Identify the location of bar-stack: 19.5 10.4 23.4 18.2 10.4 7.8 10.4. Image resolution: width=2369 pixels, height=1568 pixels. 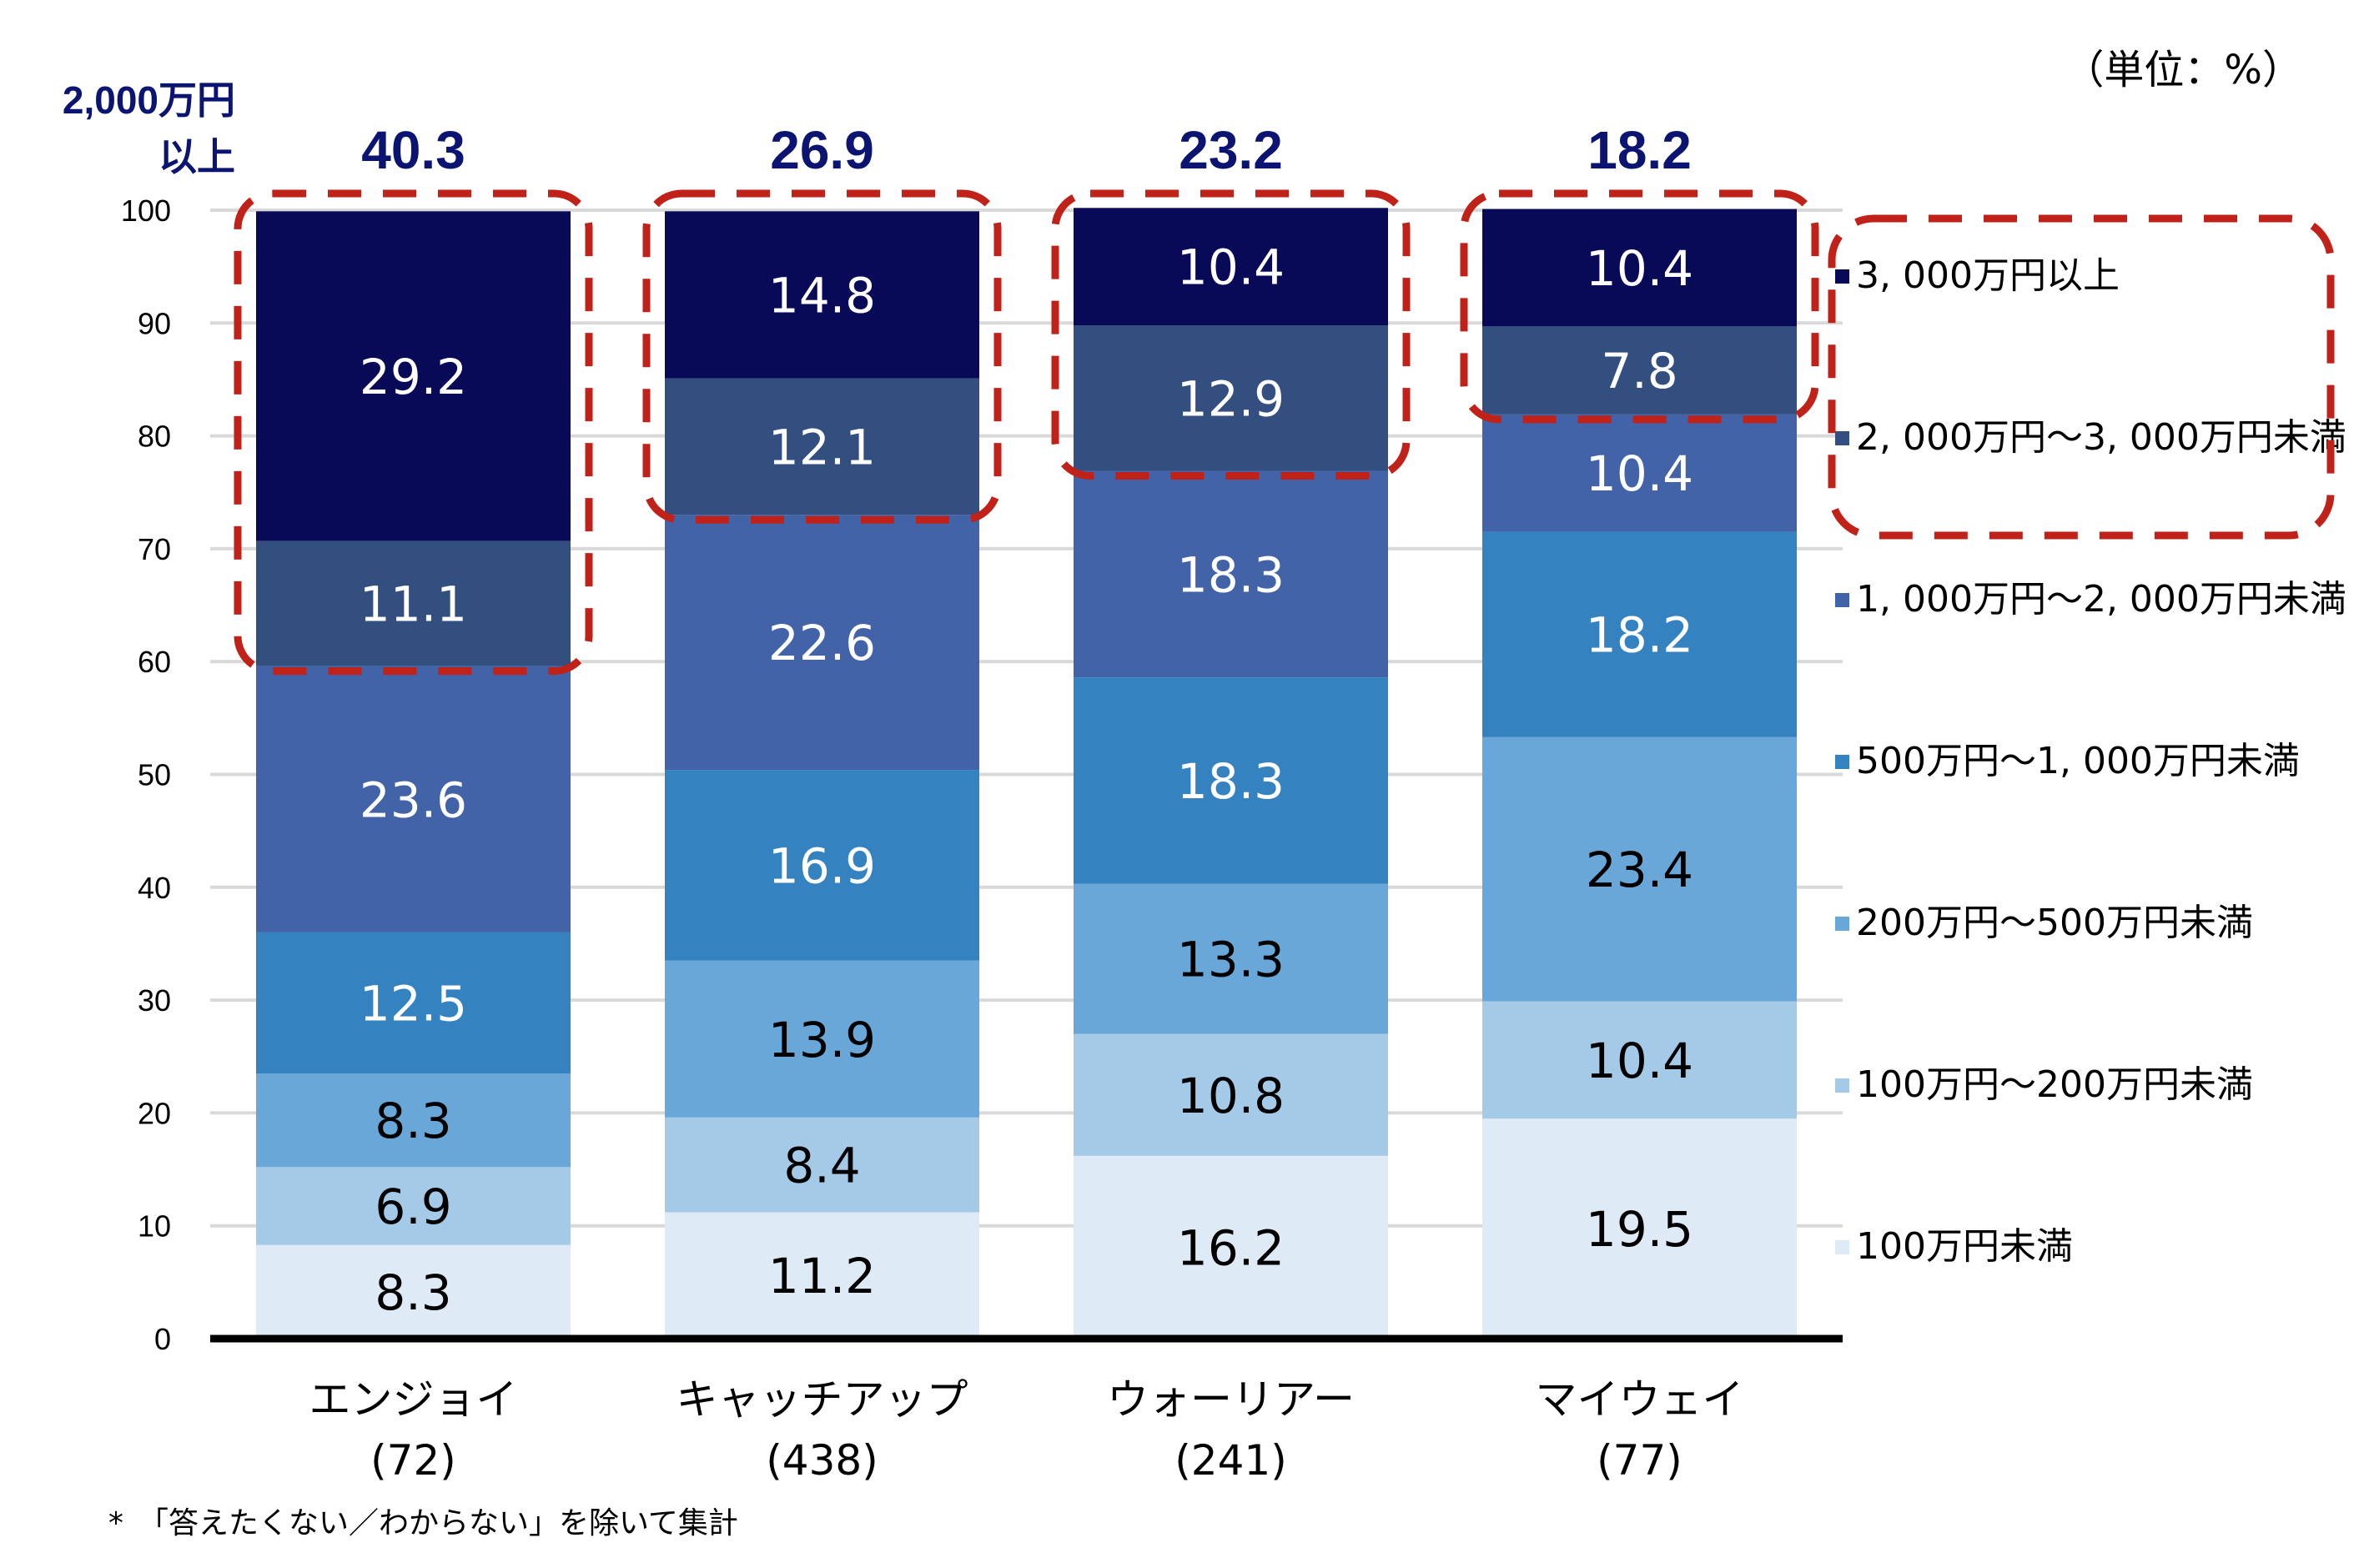
(1639, 774).